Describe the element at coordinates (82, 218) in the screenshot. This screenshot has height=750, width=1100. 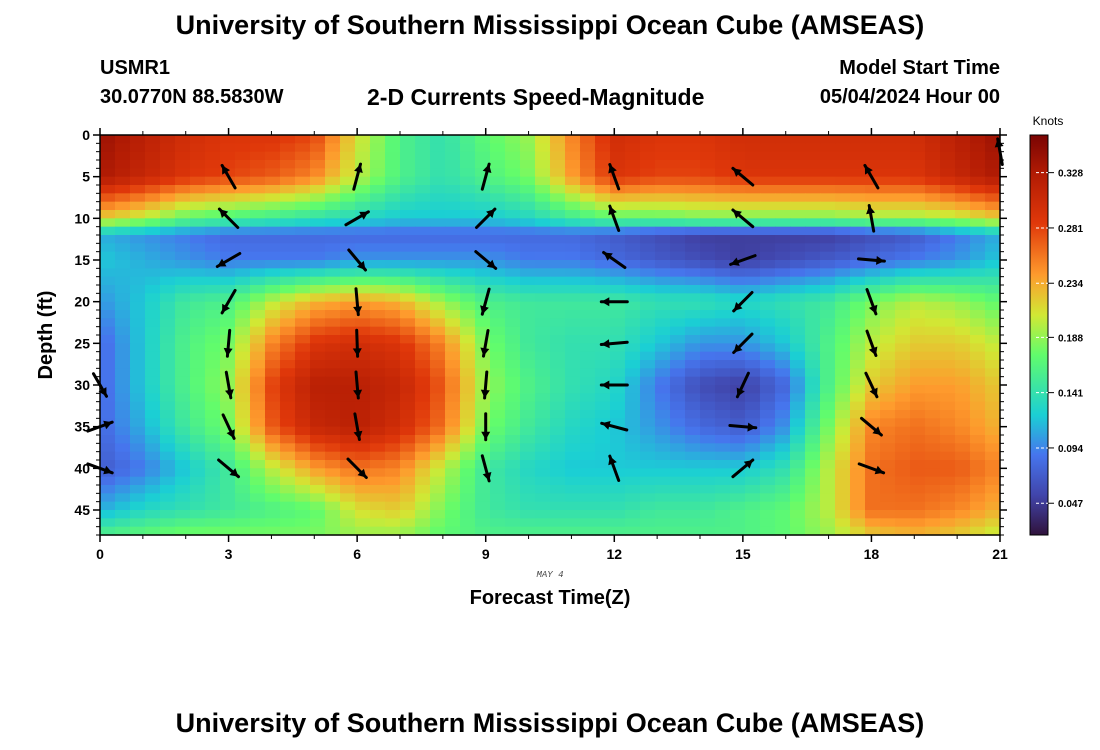
I see `y-tick-label: 10` at that location.